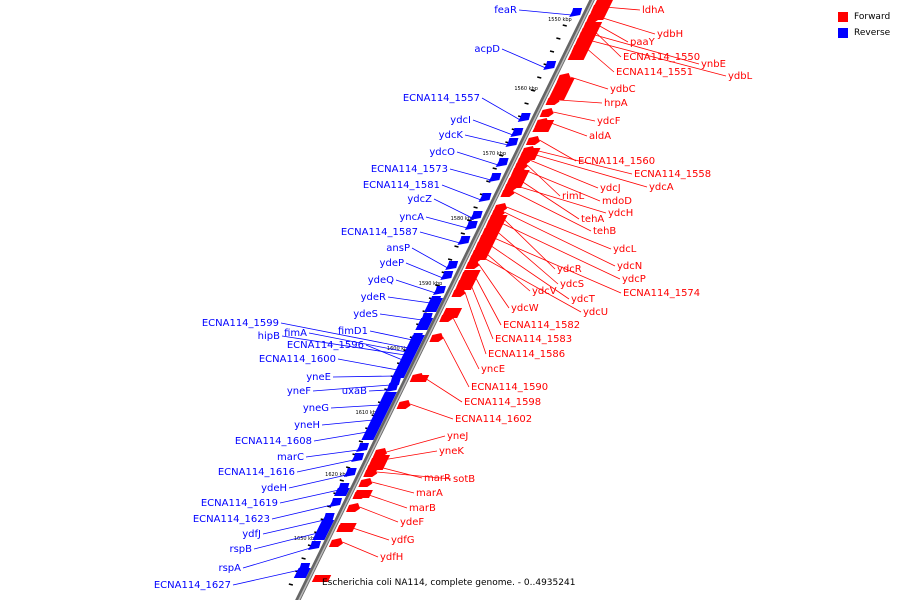 The width and height of the screenshot is (900, 600). I want to click on leader-line-ynek, so click(410, 455).